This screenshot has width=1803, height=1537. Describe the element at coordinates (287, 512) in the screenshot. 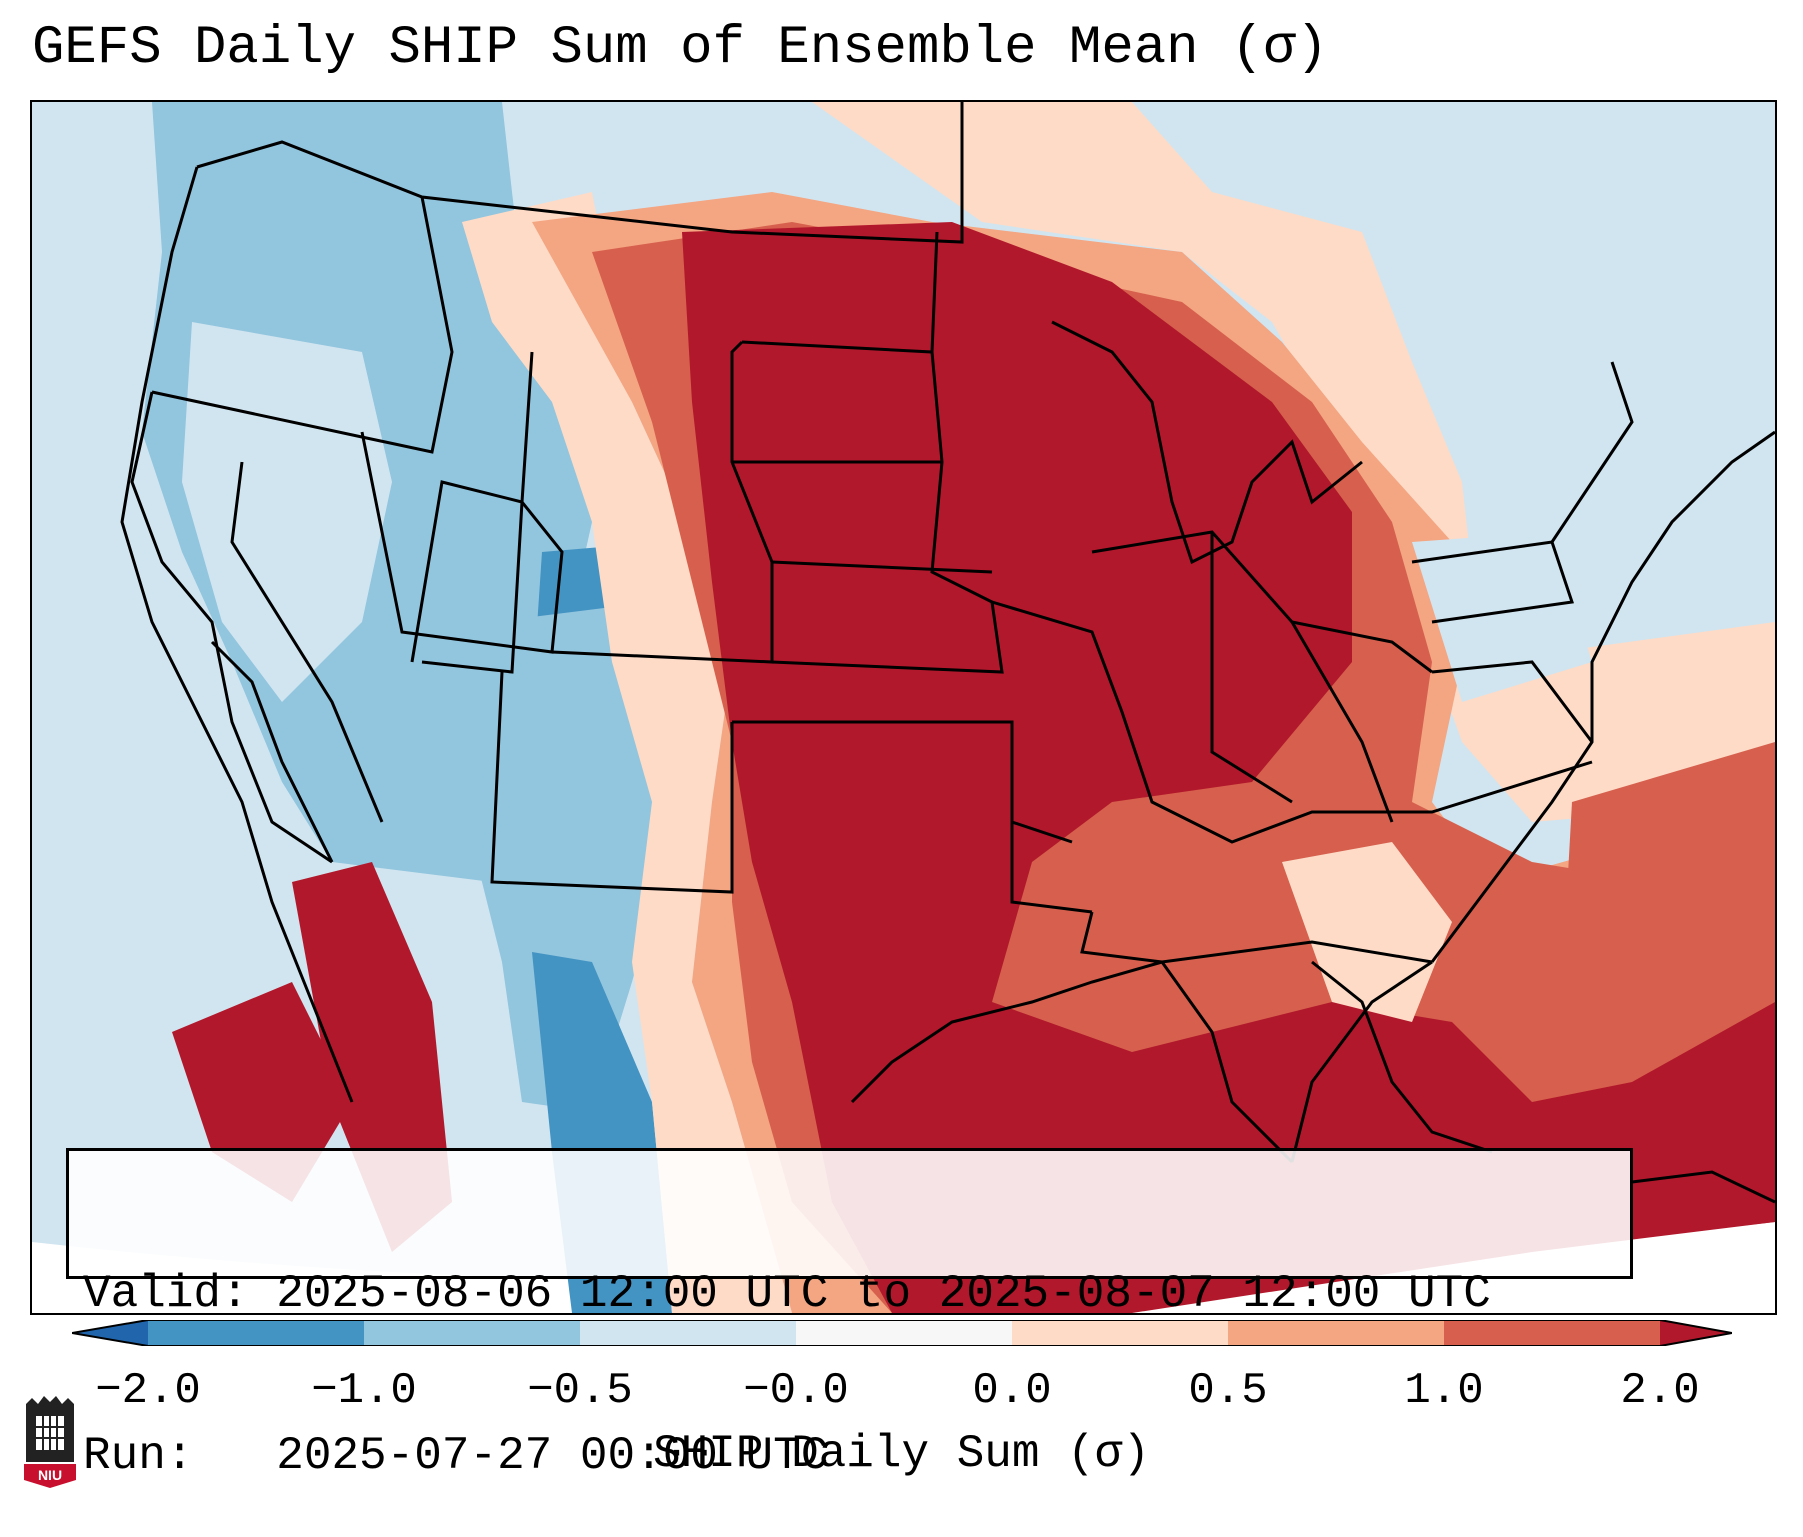

I see `region-slight-negative-gb` at that location.